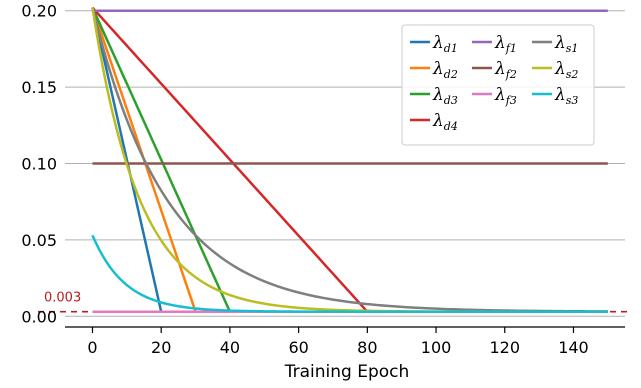 The width and height of the screenshot is (641, 388). What do you see at coordinates (347, 372) in the screenshot?
I see `x-axis-title: Training Epoch` at bounding box center [347, 372].